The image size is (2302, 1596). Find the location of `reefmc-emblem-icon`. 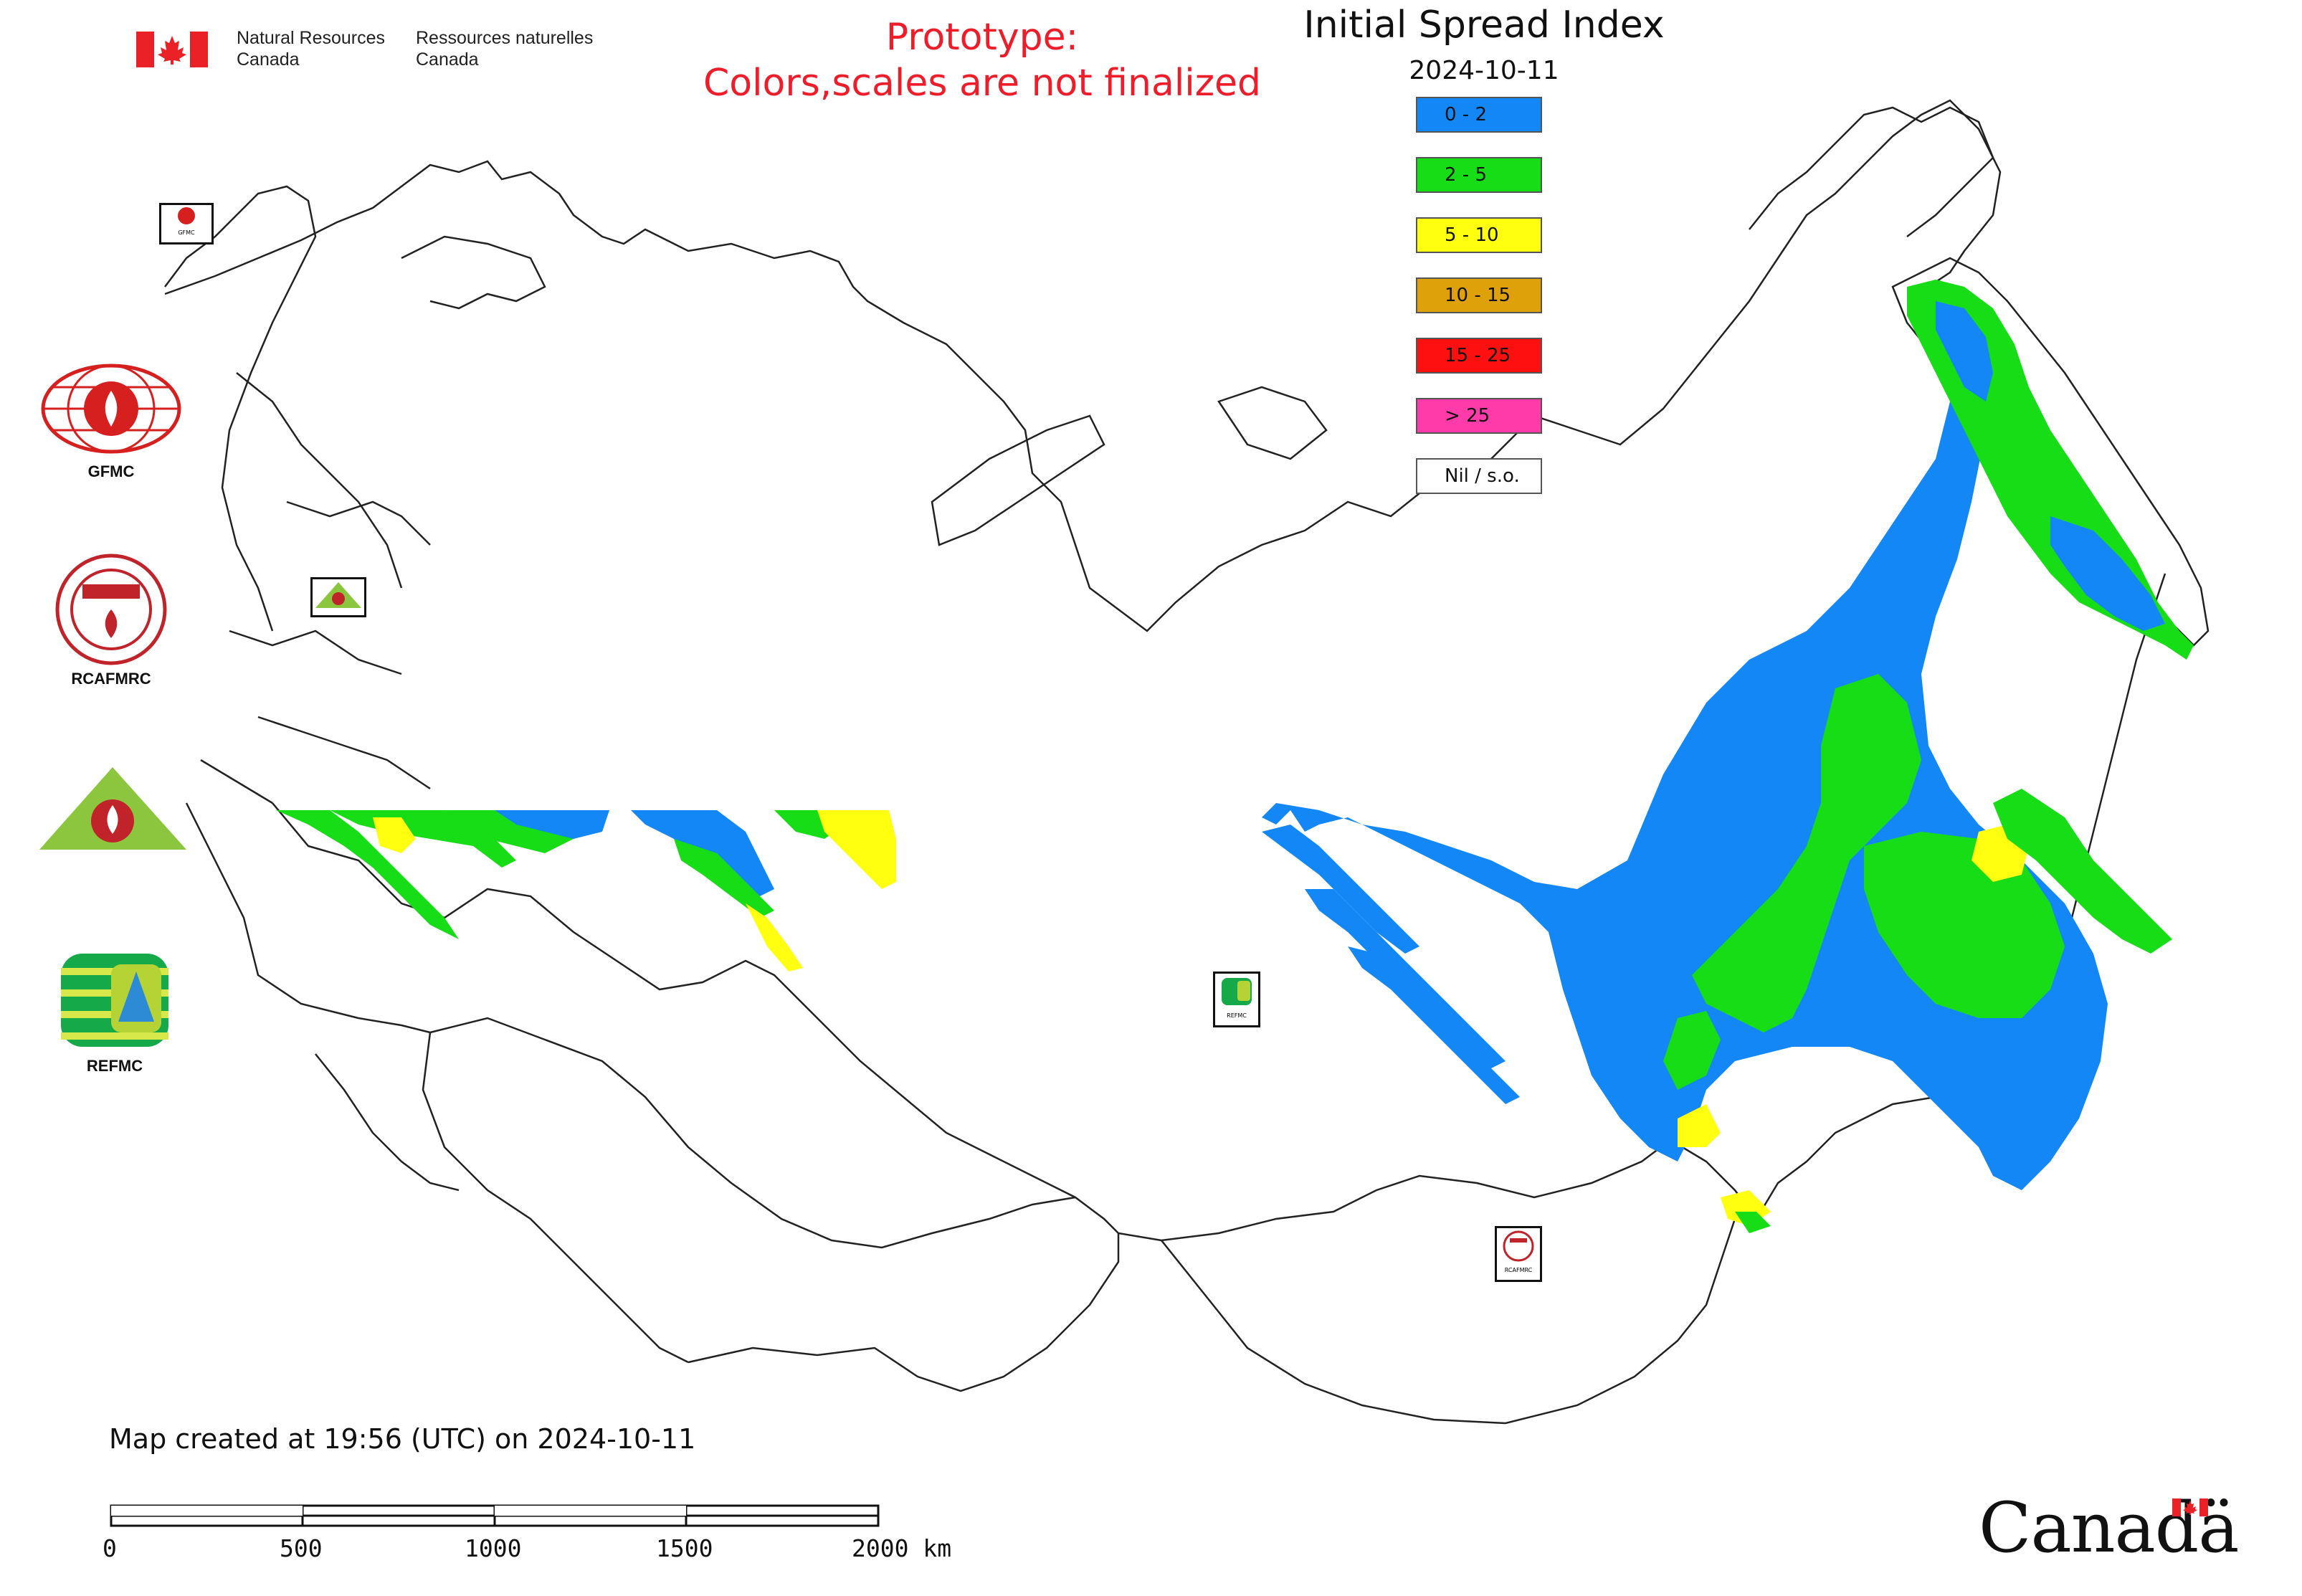

reefmc-emblem-icon is located at coordinates (113, 817).